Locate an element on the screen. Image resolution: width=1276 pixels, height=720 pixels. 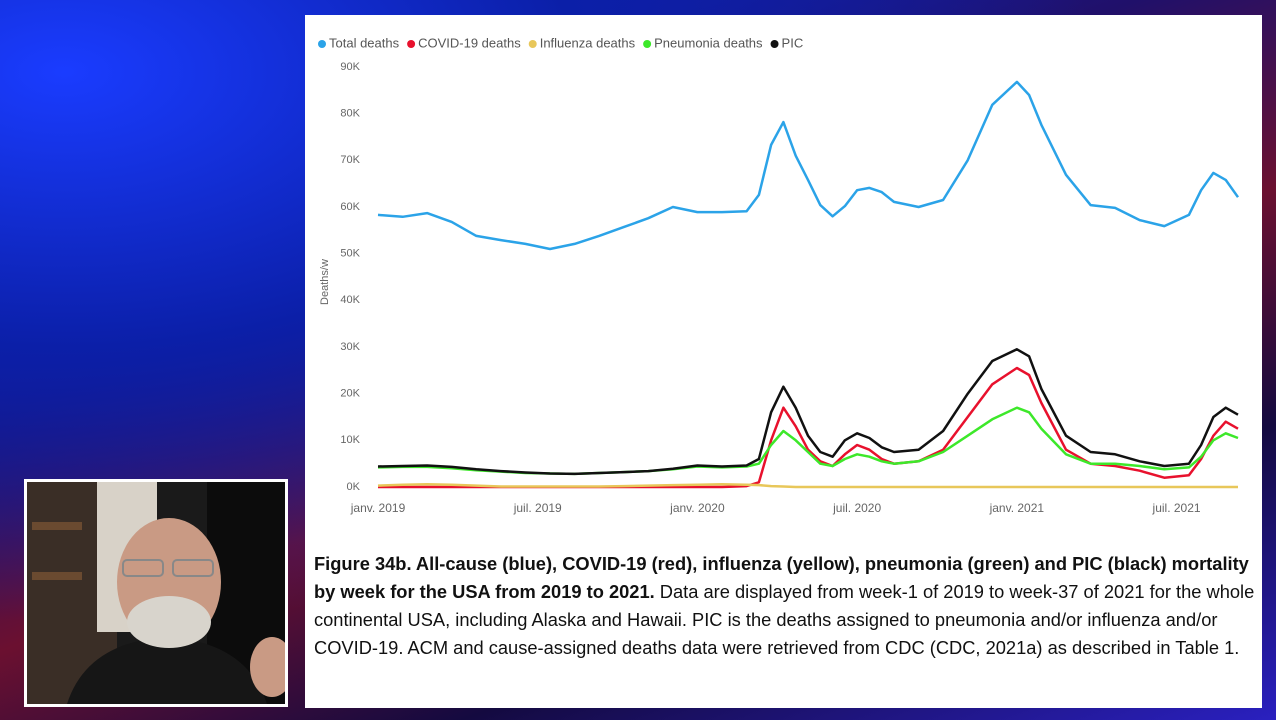
legend-label: Total deaths is located at coordinates (364, 42).